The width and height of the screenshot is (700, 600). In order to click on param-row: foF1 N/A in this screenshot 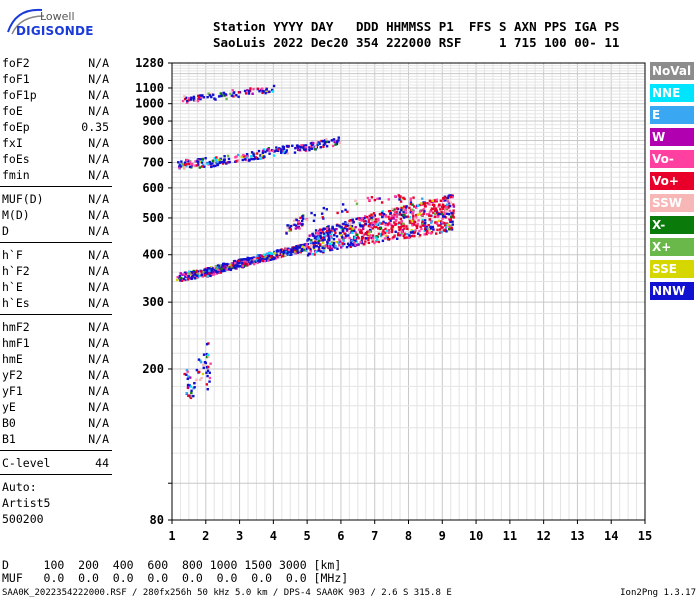, I will do `click(55, 80)`.